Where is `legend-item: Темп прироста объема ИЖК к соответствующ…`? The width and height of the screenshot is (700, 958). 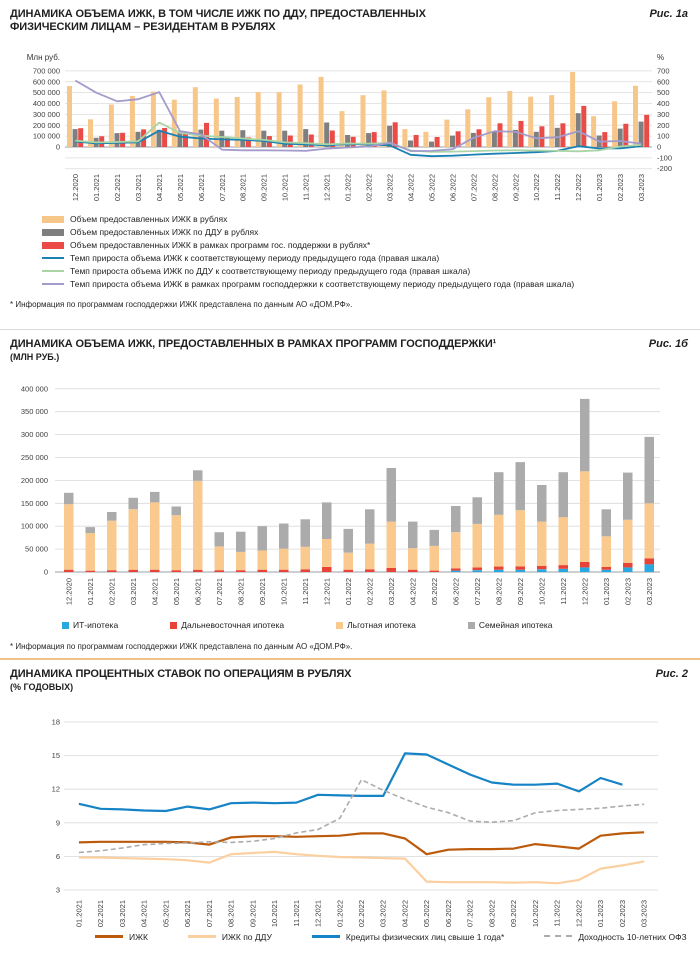
legend-item: Темп прироста объема ИЖК к соответствующ… is located at coordinates (308, 258).